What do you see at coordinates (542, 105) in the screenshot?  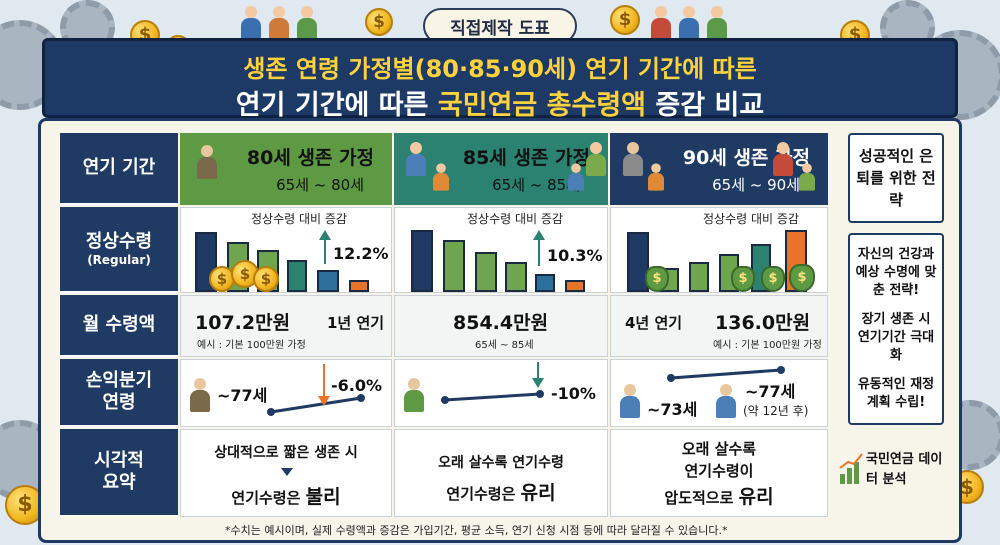 I see `title-highlight: 국민연금 총수령액` at bounding box center [542, 105].